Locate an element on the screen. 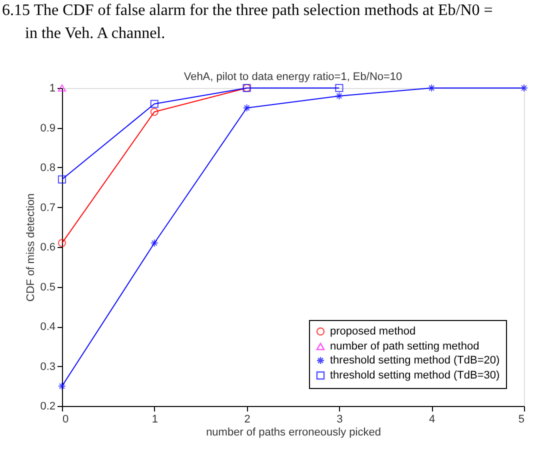  y-tick-label: 0.2 is located at coordinates (48, 406).